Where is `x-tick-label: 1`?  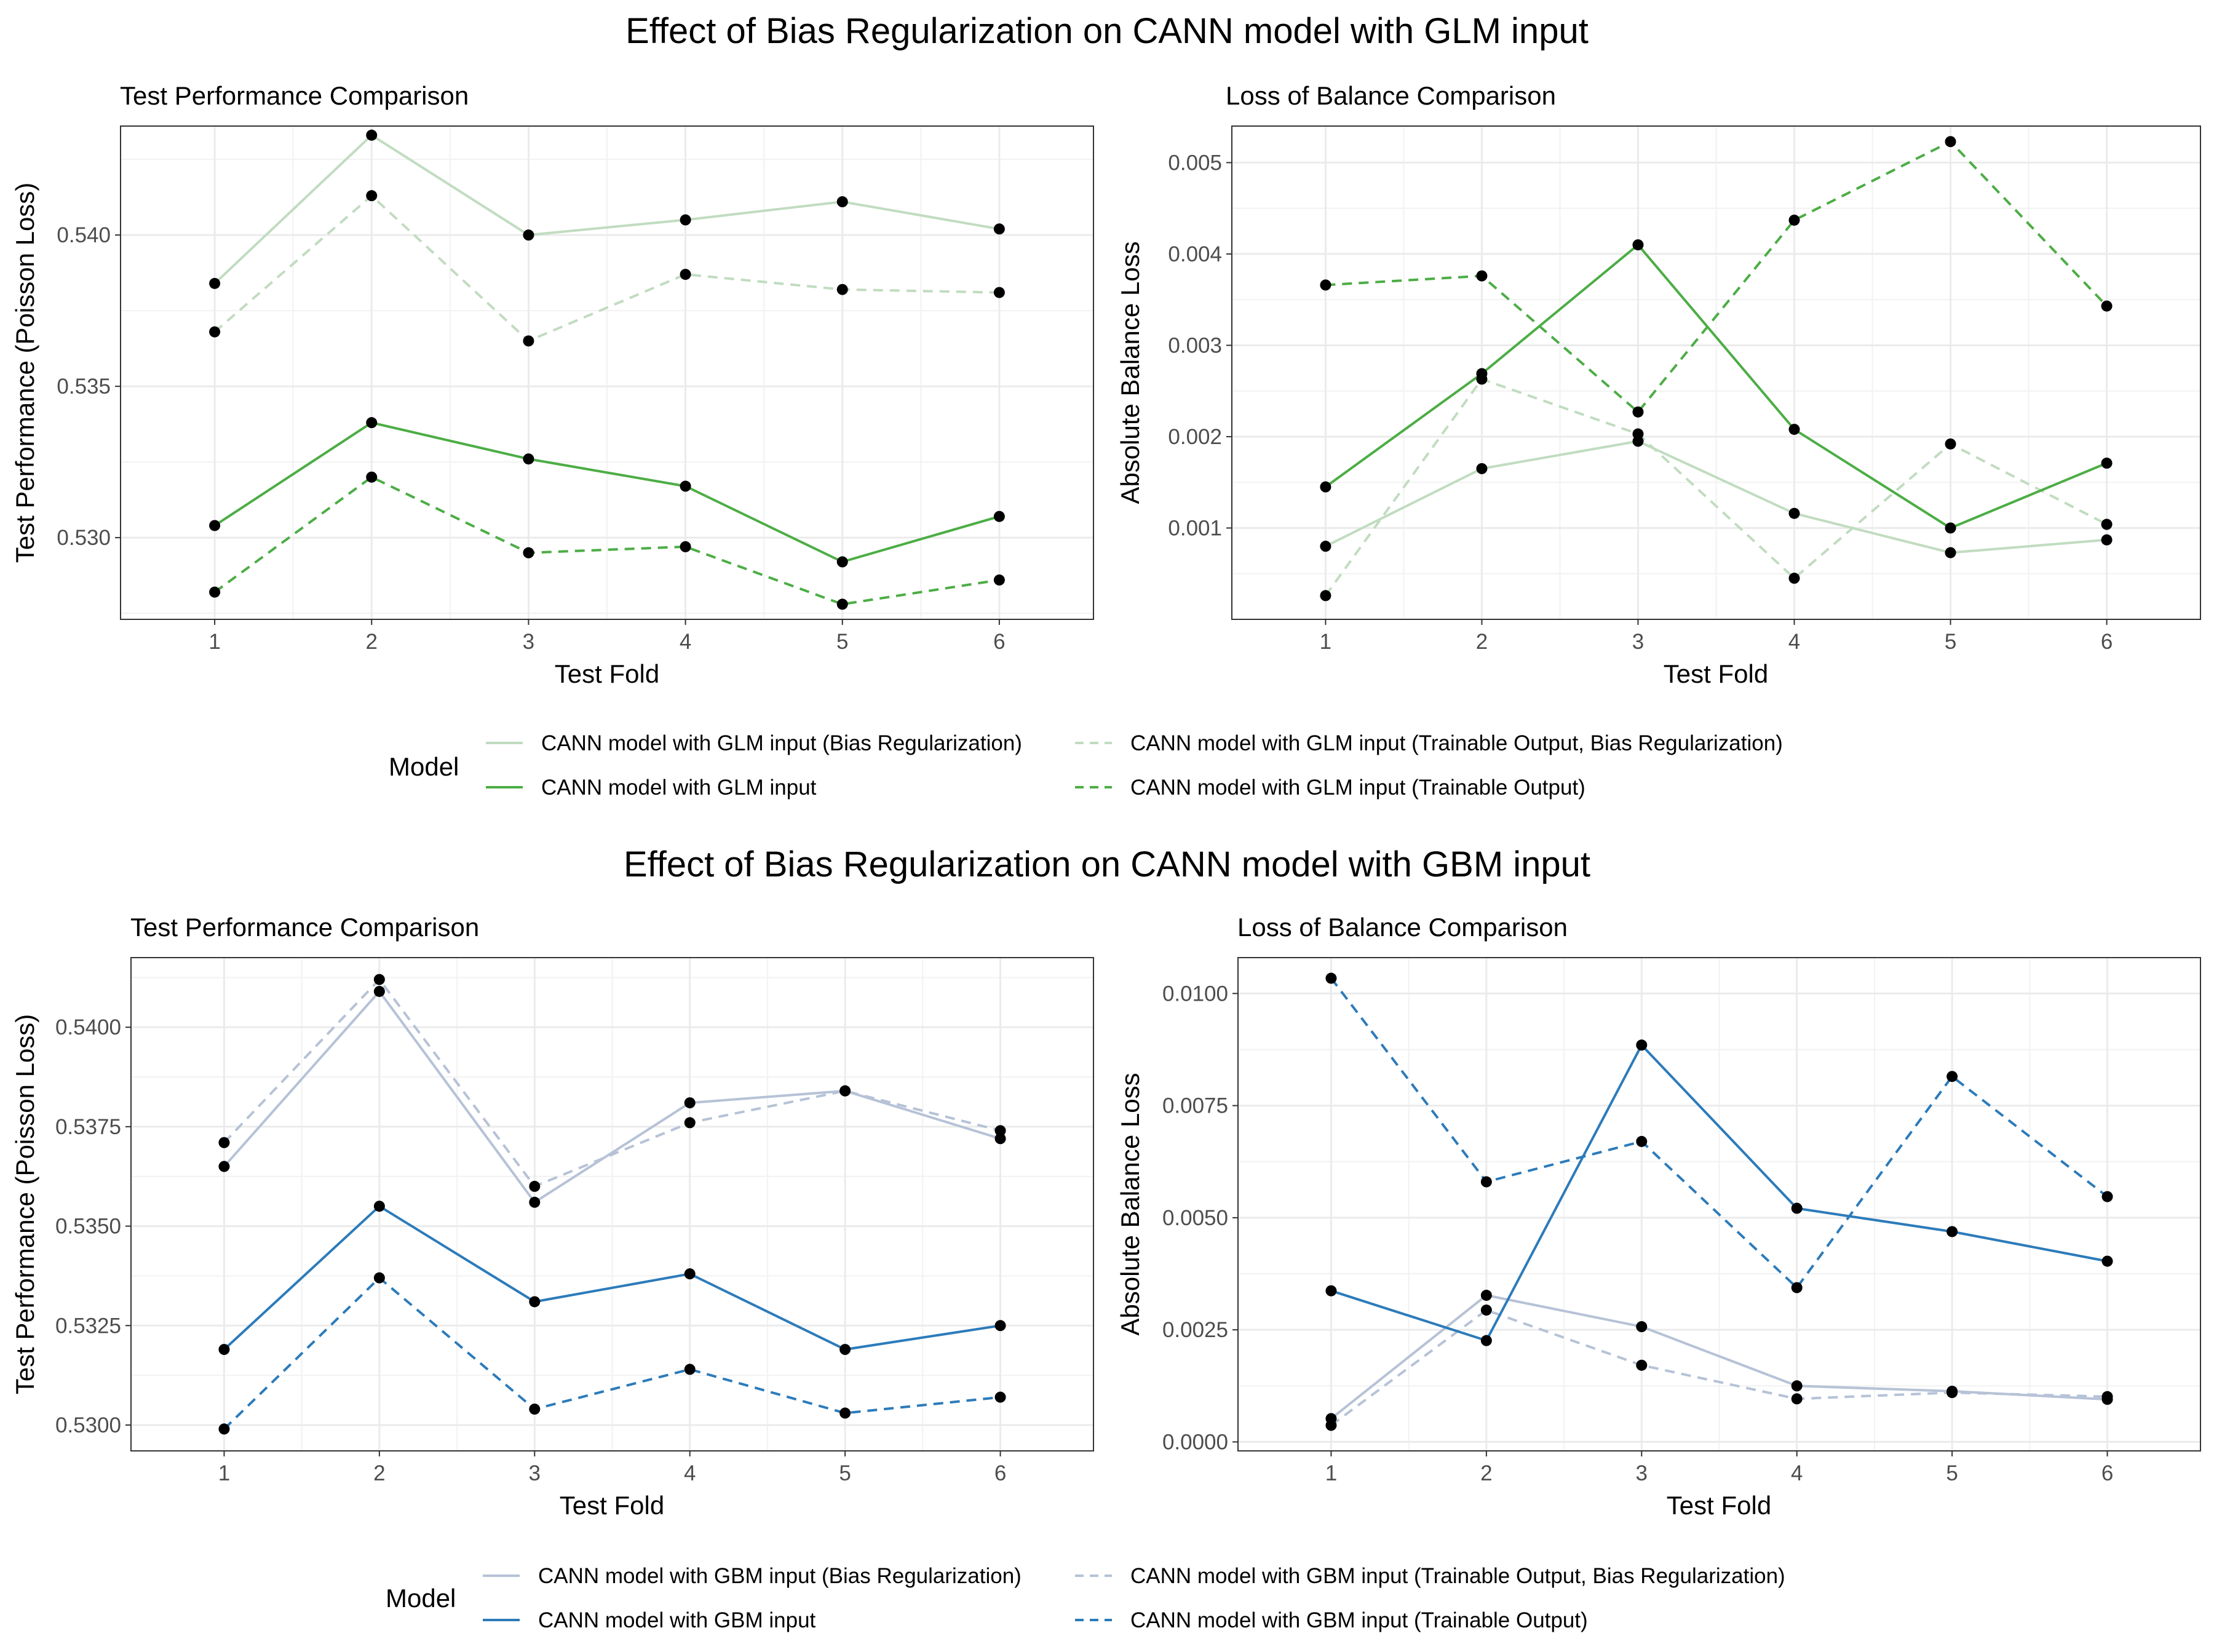
x-tick-label: 1 is located at coordinates (224, 1473).